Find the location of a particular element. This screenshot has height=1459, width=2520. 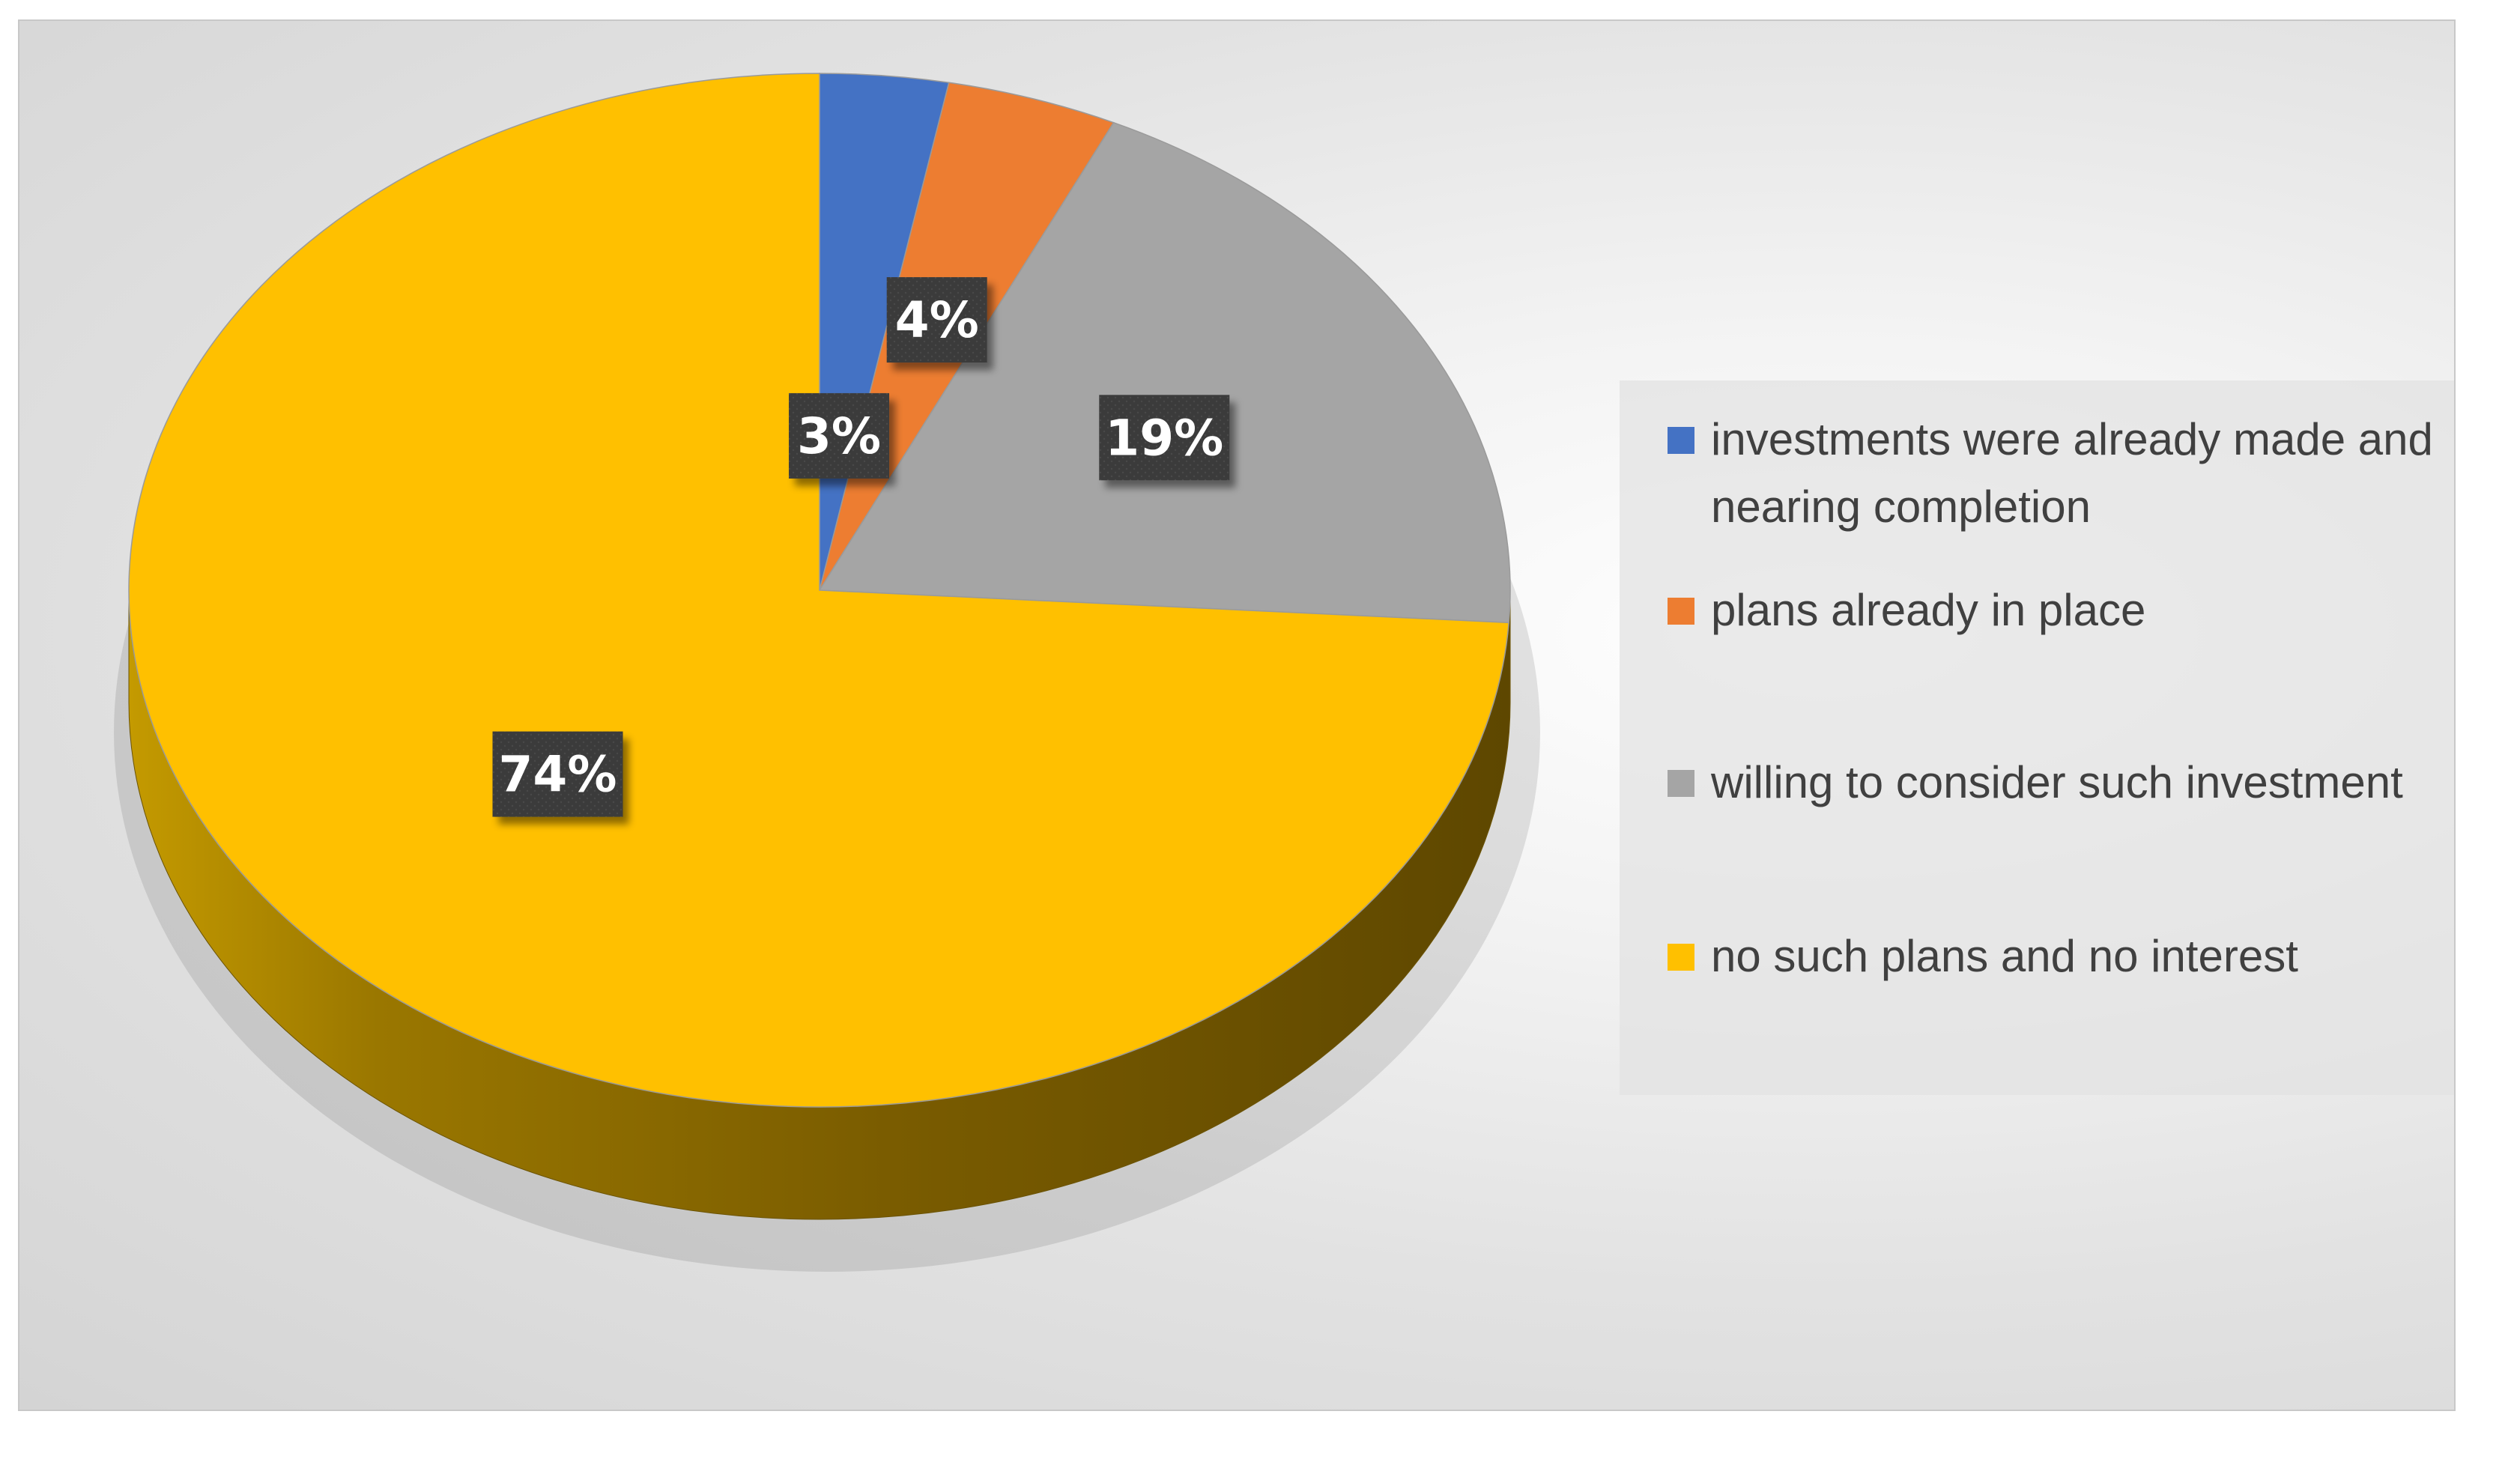

data-label-1: 3% is located at coordinates (839, 435).